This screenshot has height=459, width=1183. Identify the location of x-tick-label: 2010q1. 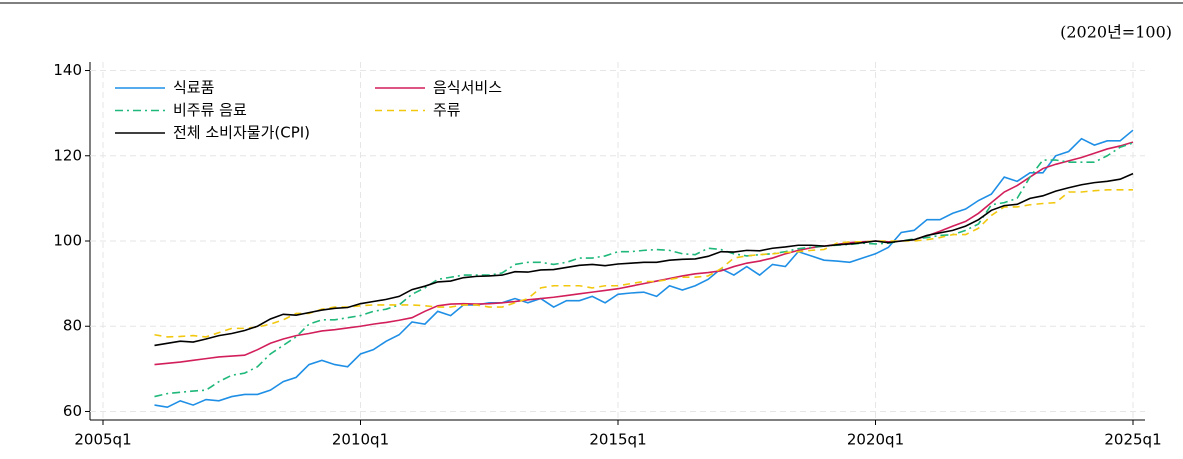
(360, 440).